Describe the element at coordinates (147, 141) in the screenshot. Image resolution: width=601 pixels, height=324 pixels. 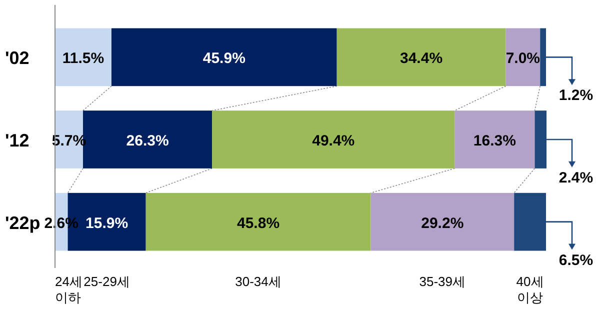
I see `data-label: 26.3%` at that location.